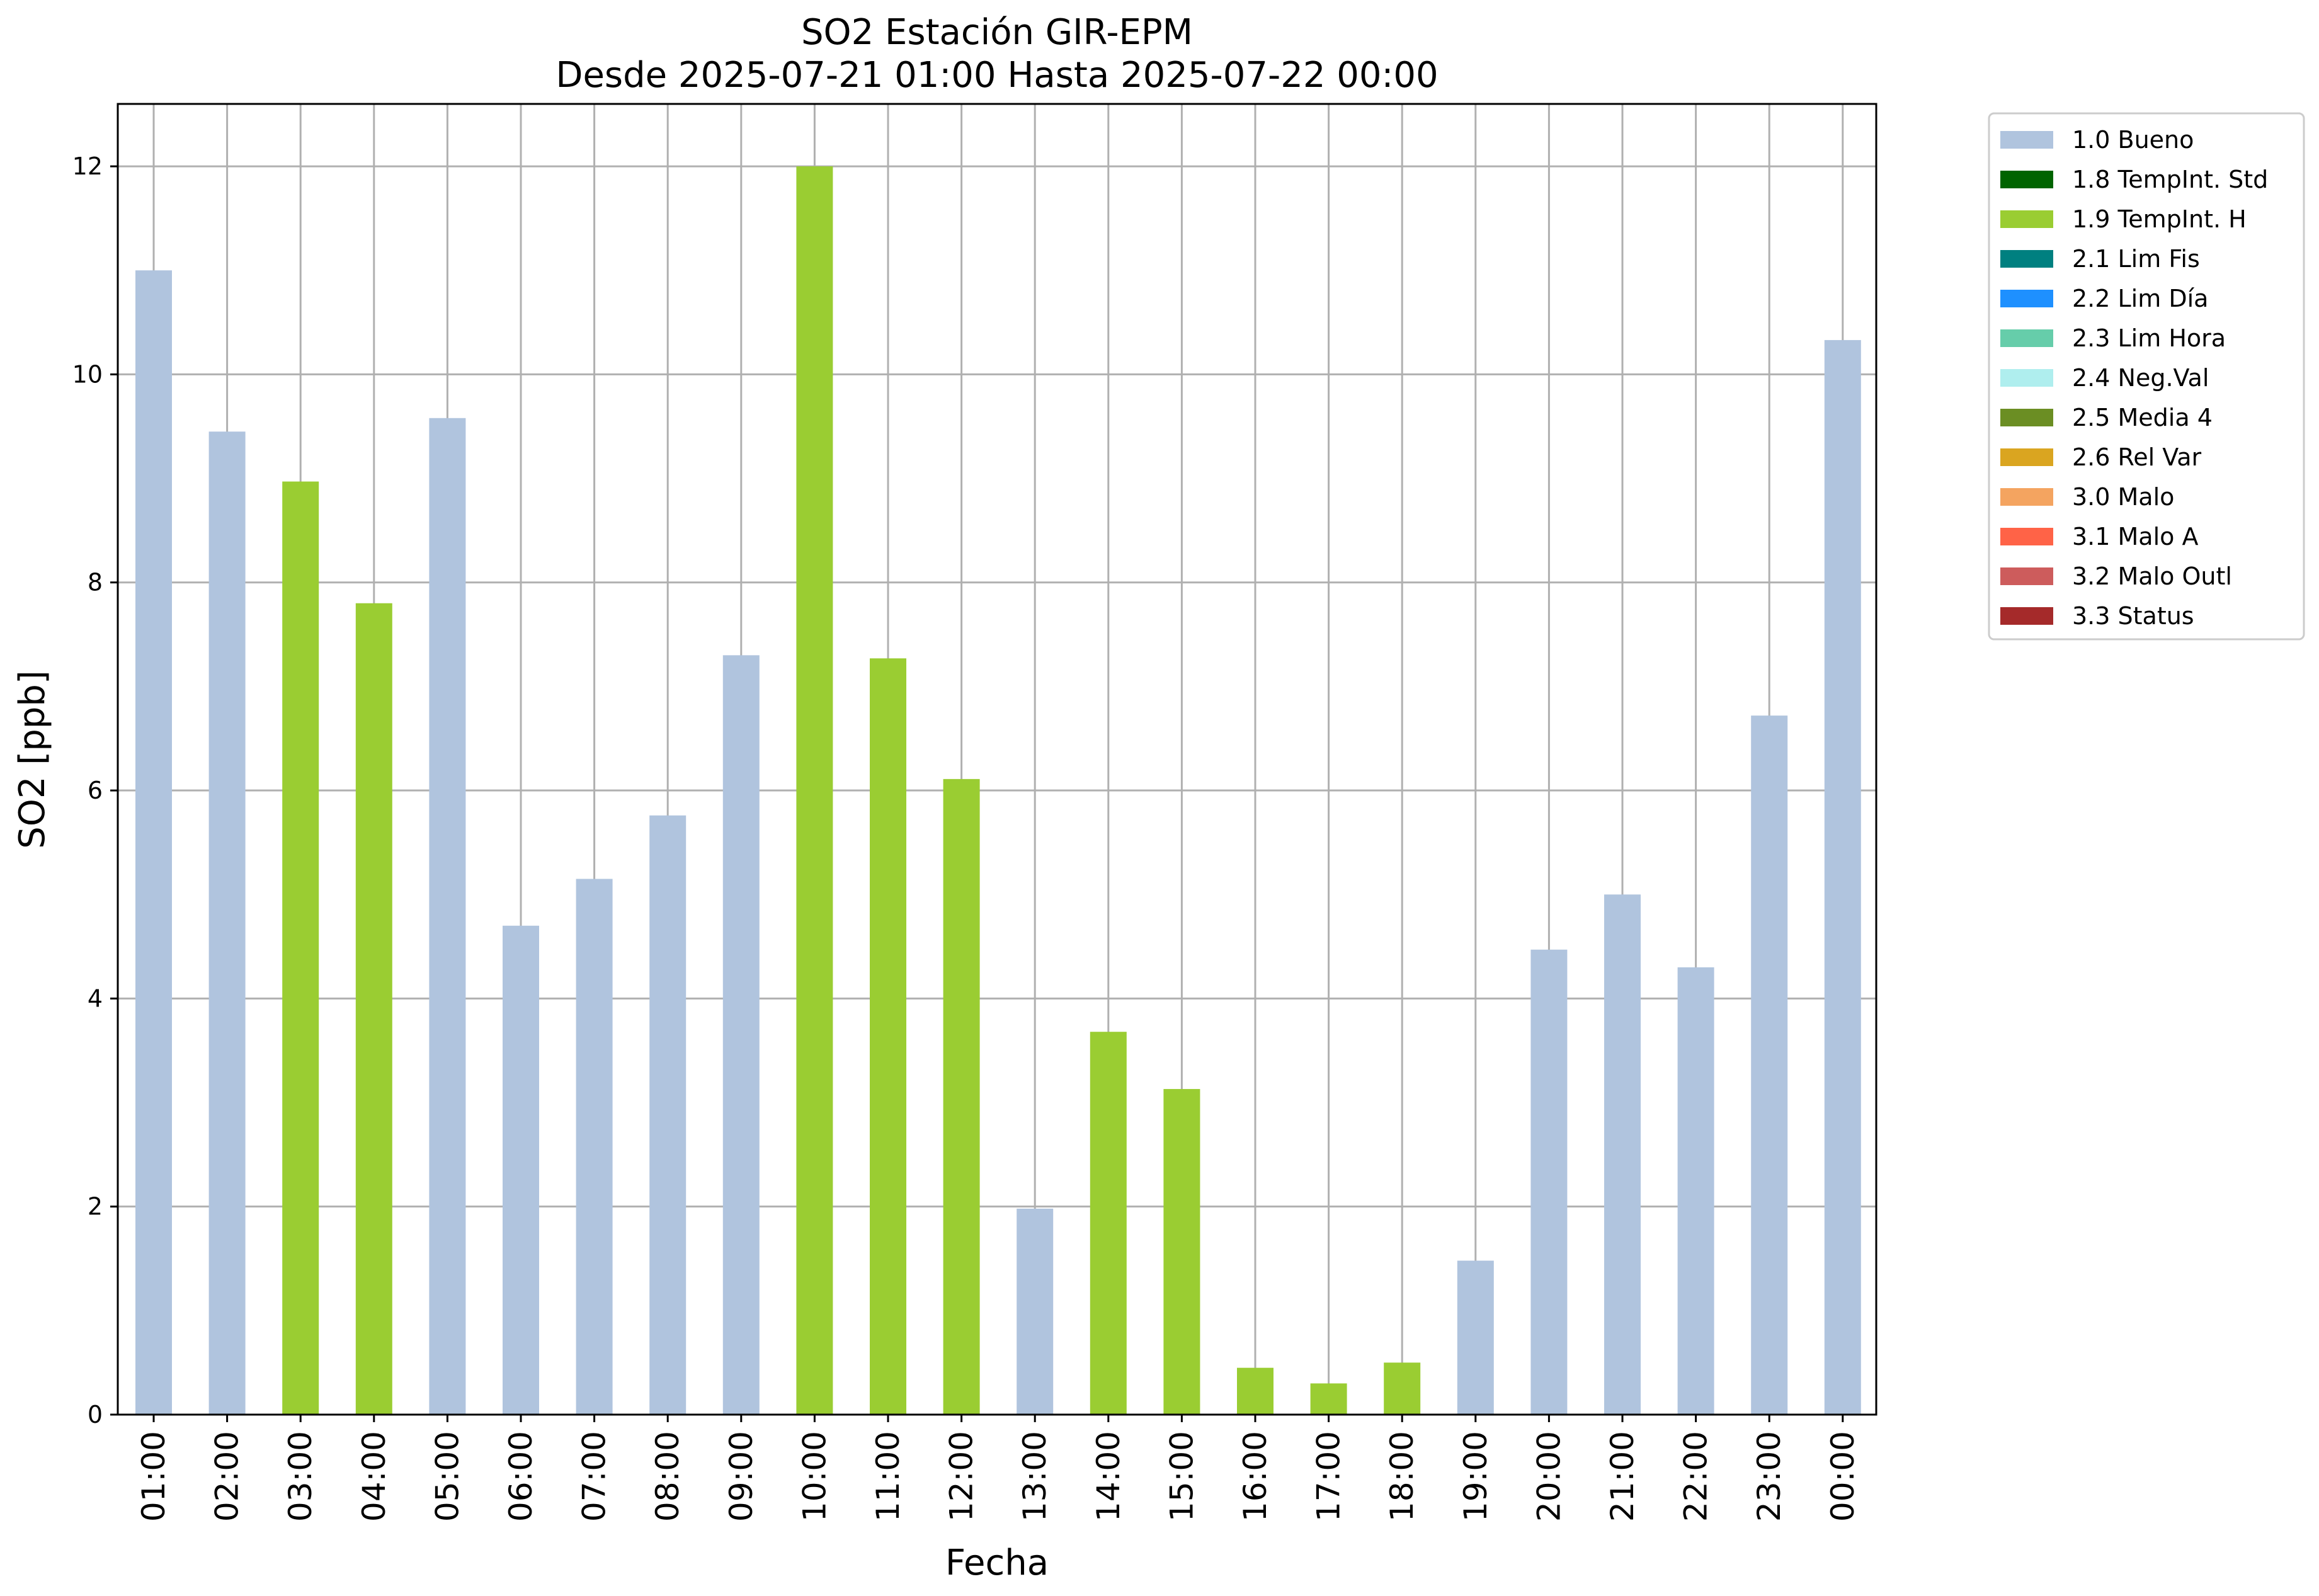  Describe the element at coordinates (997, 1562) in the screenshot. I see `x-axis-label: Fecha` at that location.